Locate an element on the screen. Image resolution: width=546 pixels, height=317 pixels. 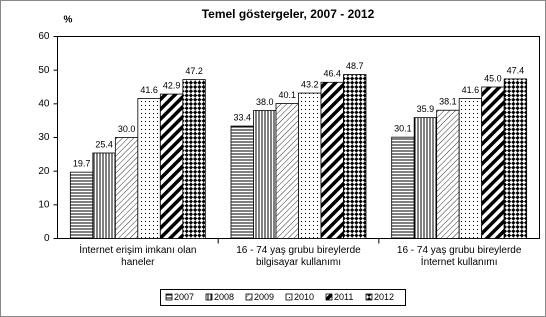
legend-label: 2009 is located at coordinates (264, 297).